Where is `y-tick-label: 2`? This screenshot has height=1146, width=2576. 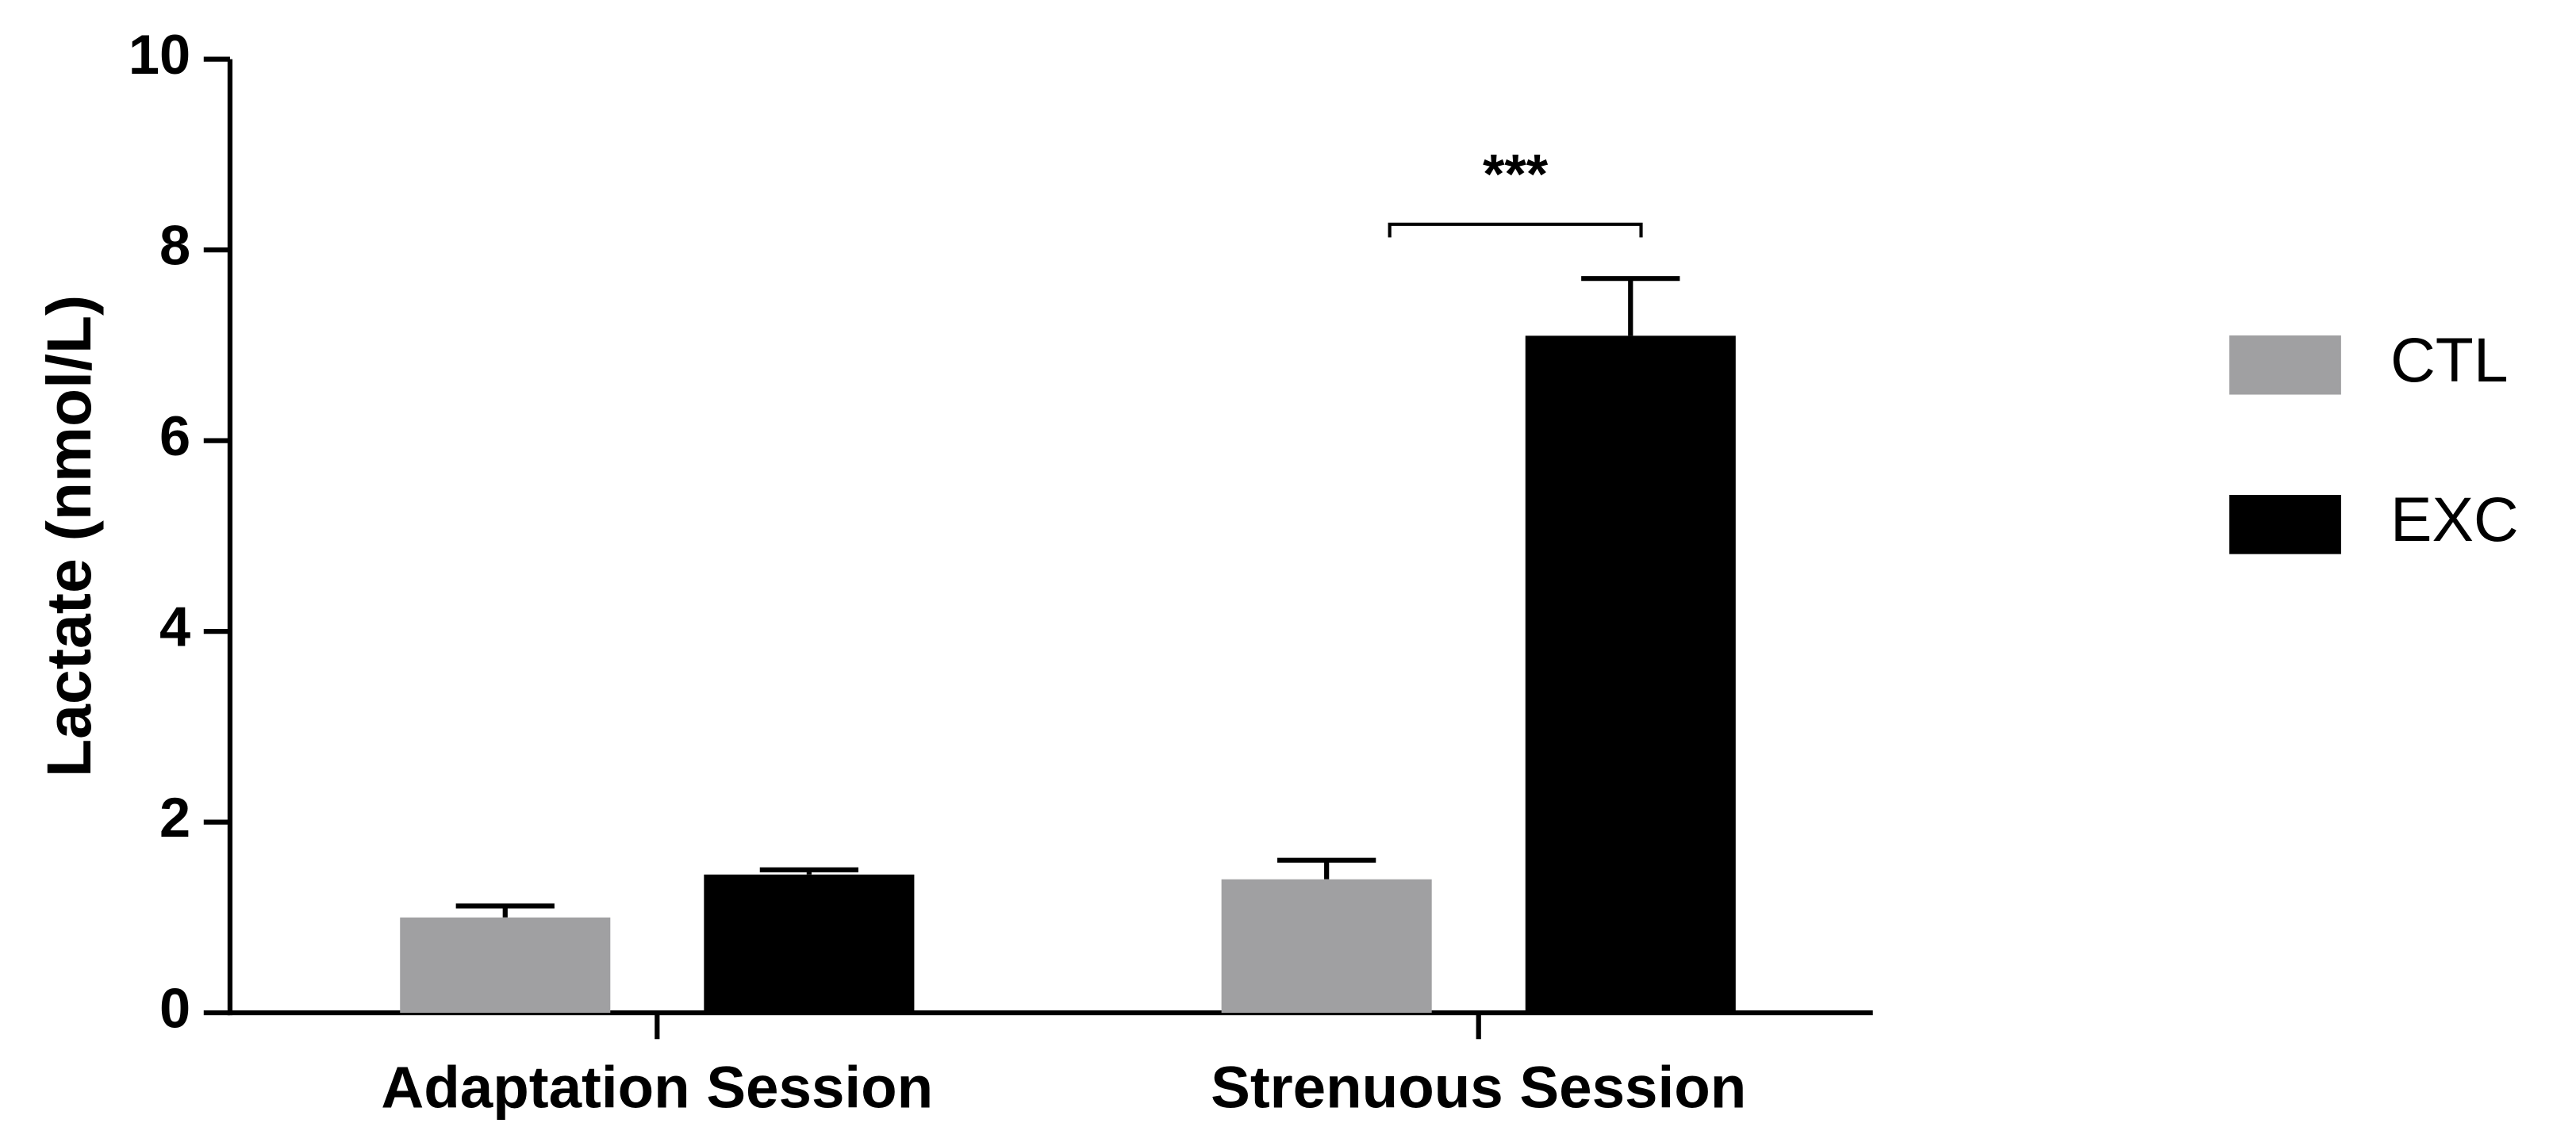
y-tick-label: 2 is located at coordinates (174, 818).